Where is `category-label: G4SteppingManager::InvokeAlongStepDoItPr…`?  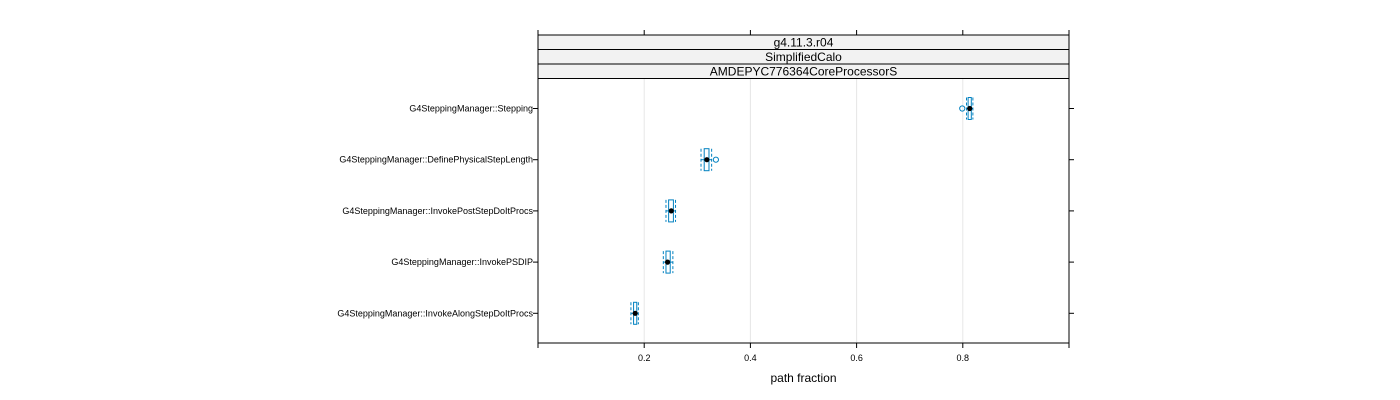 category-label: G4SteppingManager::InvokeAlongStepDoItPr… is located at coordinates (435, 313).